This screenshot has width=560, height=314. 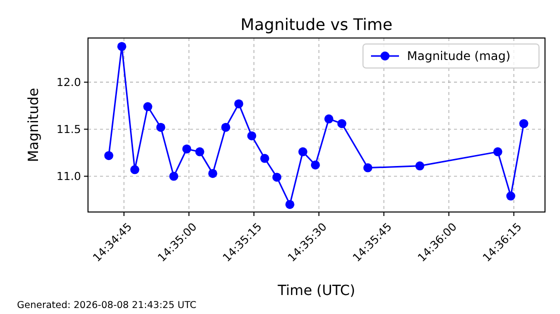 I want to click on y-tick-label: 11.5, so click(x=68, y=129).